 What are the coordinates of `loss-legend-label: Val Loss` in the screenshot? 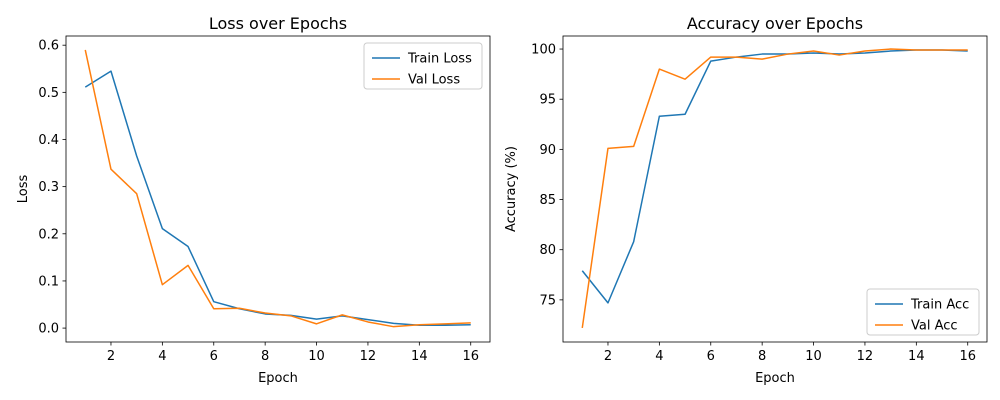 It's located at (434, 80).